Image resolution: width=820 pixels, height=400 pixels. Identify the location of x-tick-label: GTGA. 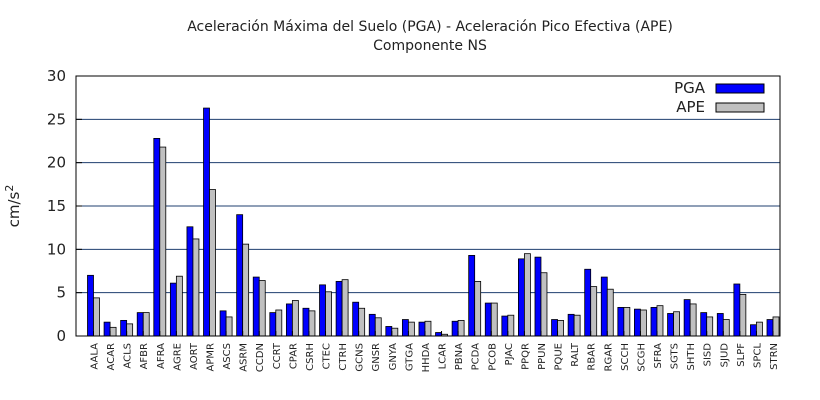
(409, 357).